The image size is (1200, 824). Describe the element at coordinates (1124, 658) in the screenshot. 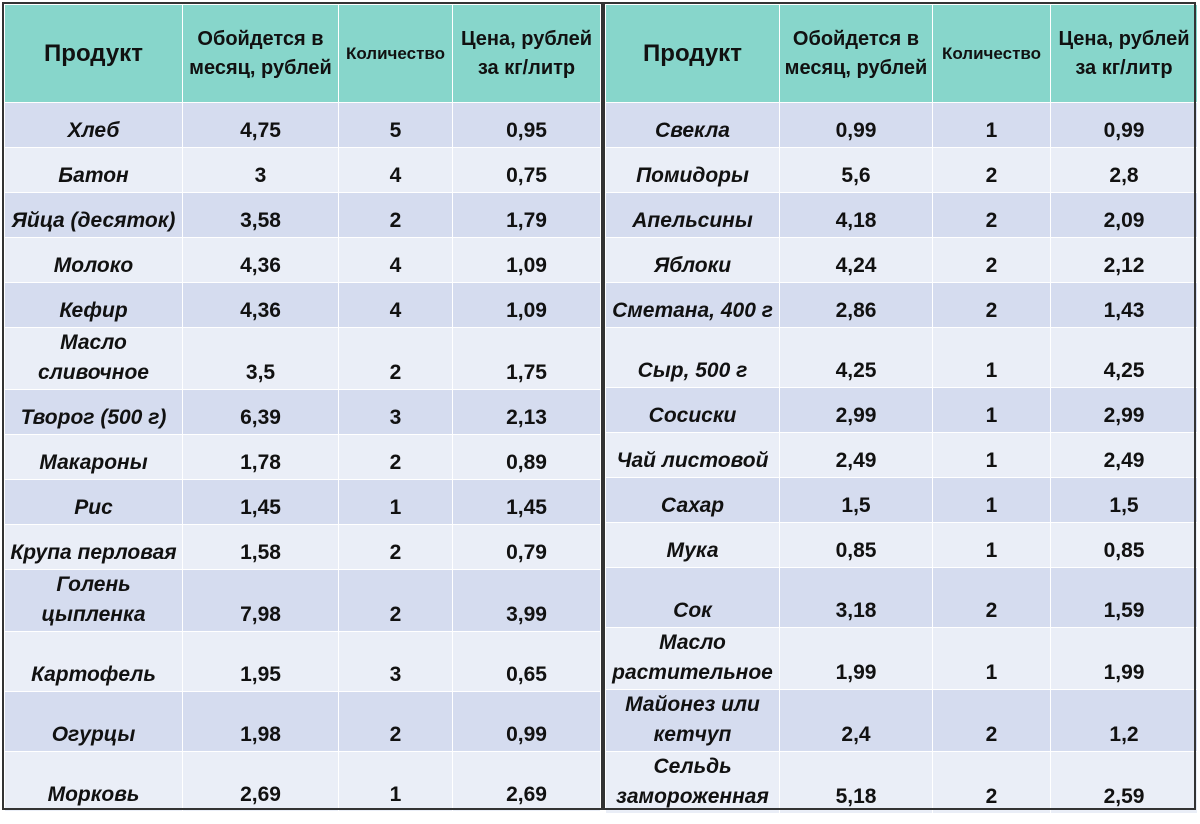

I see `unit-price: 1,99` at that location.